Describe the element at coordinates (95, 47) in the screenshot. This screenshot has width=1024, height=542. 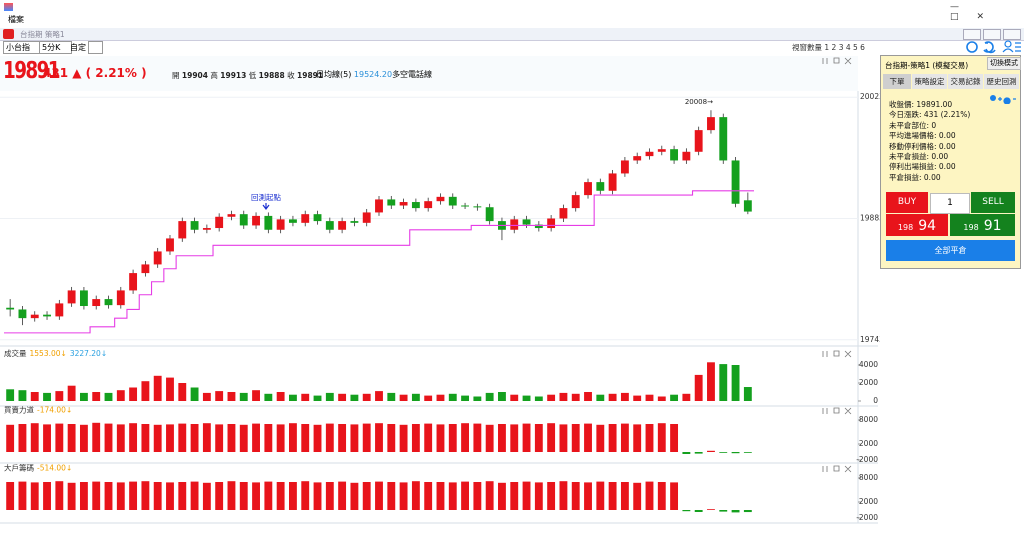
I see `custom-input` at that location.